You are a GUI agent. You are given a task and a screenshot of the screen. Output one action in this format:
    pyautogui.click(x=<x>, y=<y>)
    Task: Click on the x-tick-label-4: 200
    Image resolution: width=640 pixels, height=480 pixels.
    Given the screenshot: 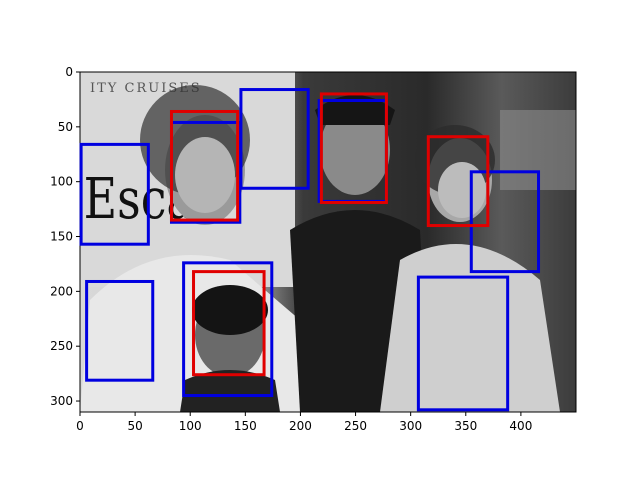 What is the action you would take?
    pyautogui.click(x=300, y=426)
    